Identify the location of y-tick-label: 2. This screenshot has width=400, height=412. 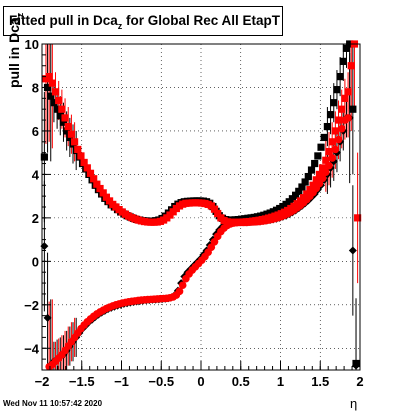
(35, 218).